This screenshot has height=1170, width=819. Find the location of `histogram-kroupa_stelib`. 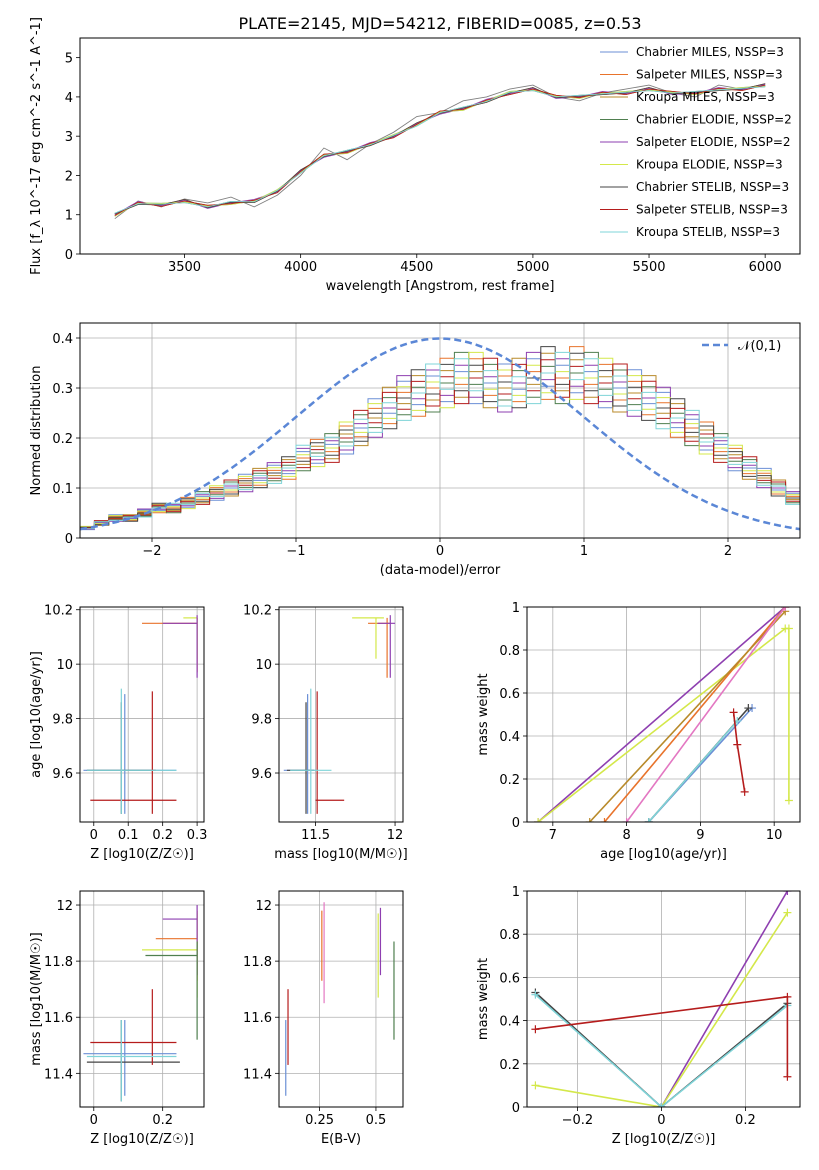

histogram-kroupa_stelib is located at coordinates (440, 440).